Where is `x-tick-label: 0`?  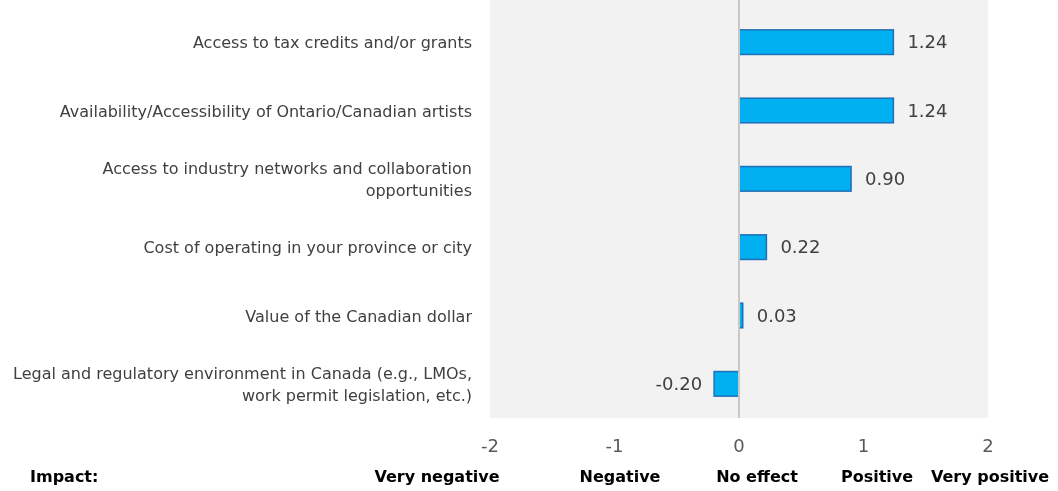
x-tick-label: 0 is located at coordinates (739, 445).